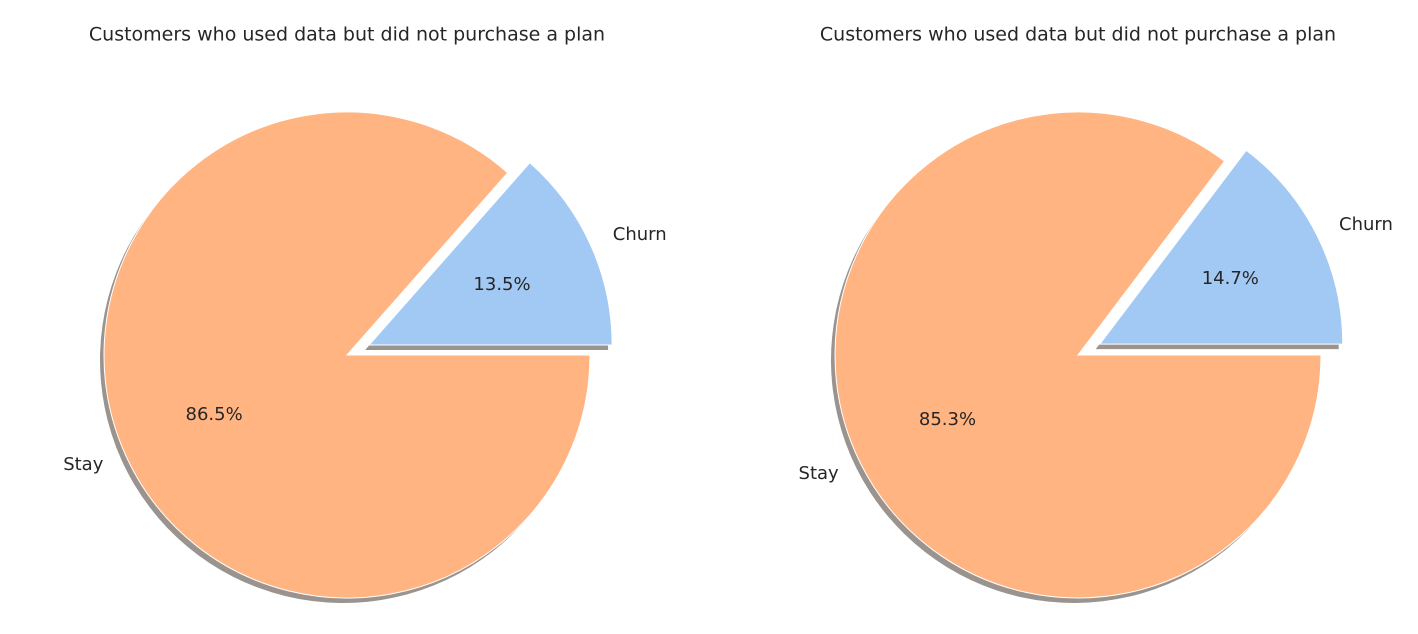  Describe the element at coordinates (214, 414) in the screenshot. I see `percent-label: 86.5%` at that location.